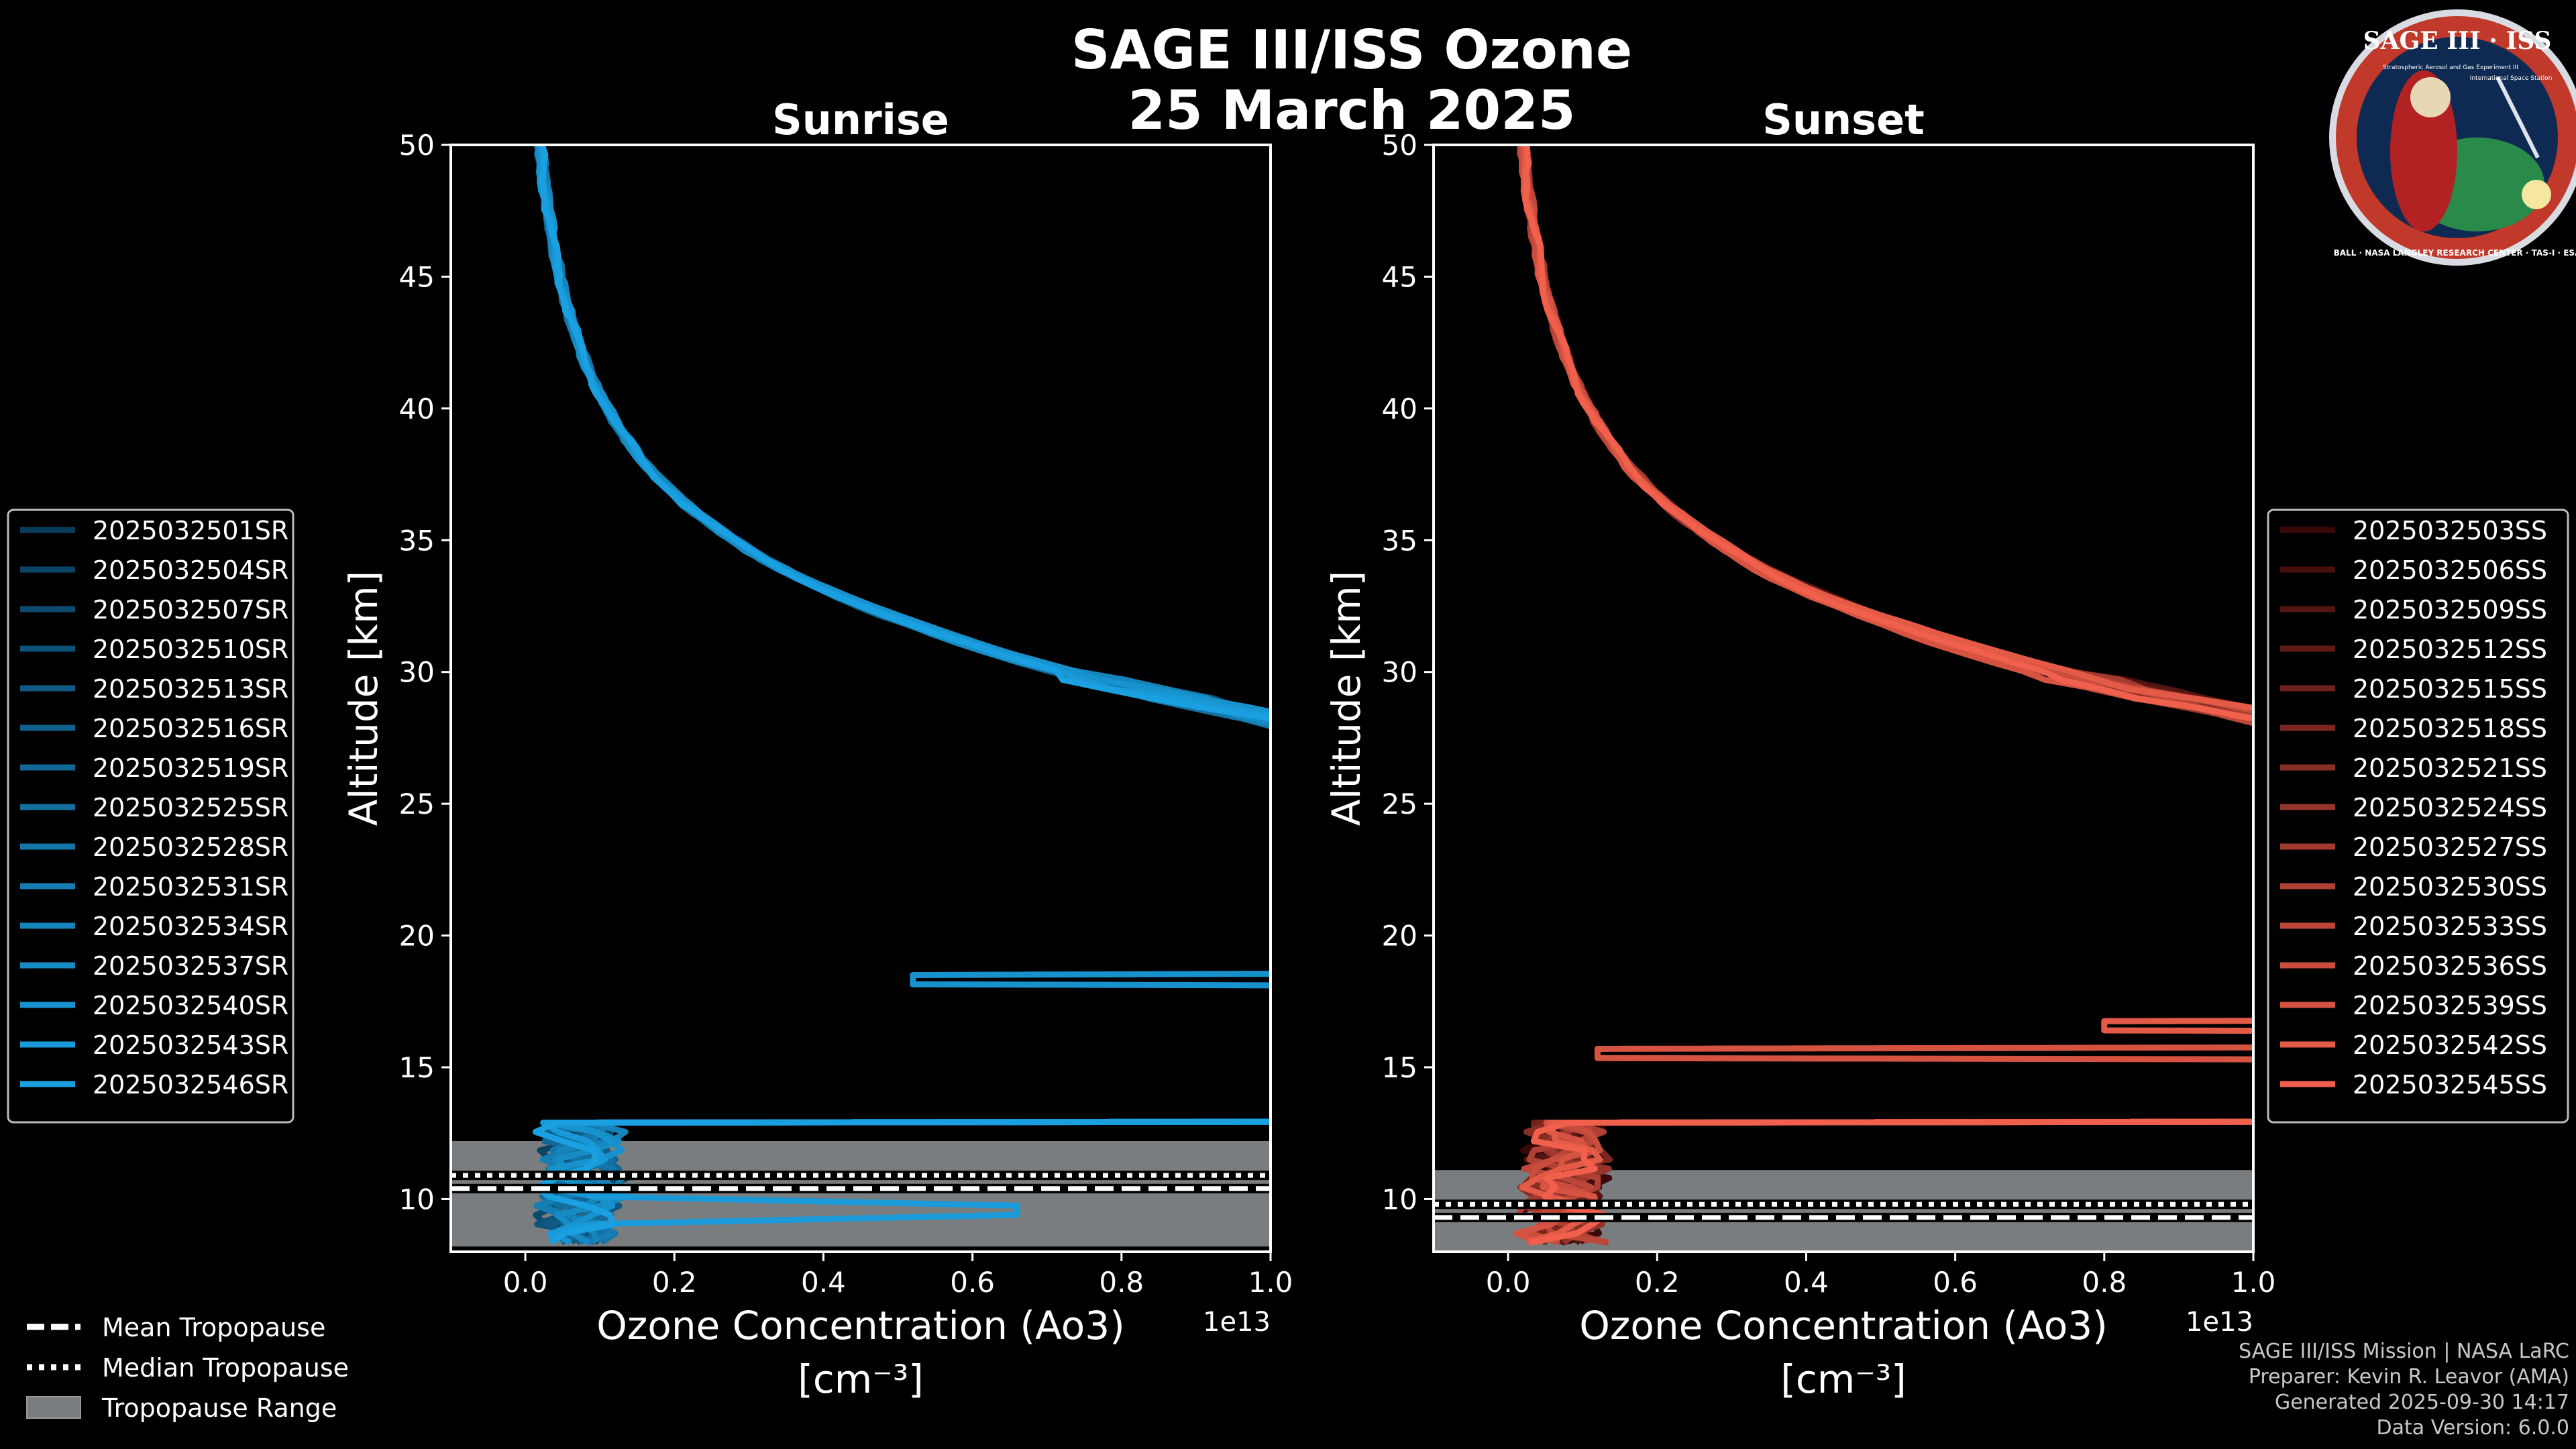  Describe the element at coordinates (2518, 117) in the screenshot. I see `iss-icon` at that location.